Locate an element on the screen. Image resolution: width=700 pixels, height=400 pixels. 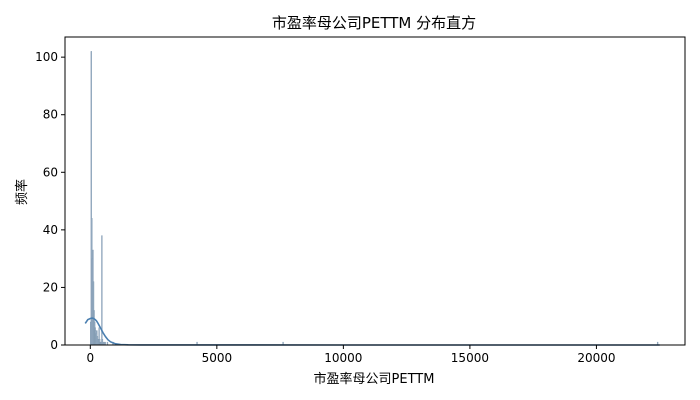
y-tick-label: 20 is located at coordinates (50, 287).